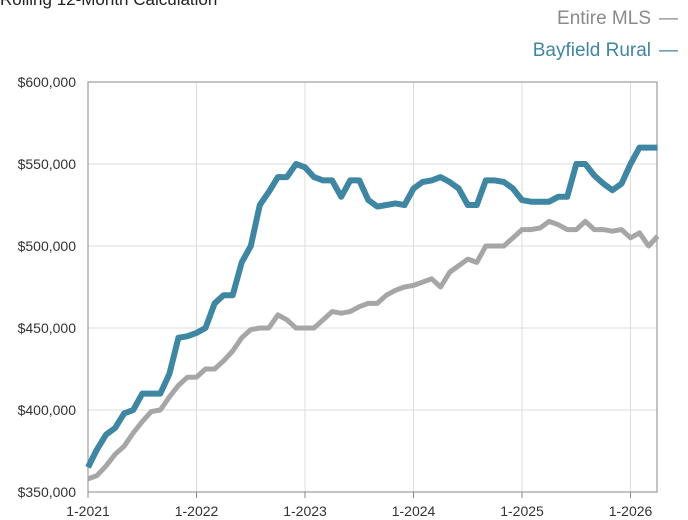 This screenshot has width=688, height=520. I want to click on legend-item-entire-mls: Entire MLS —, so click(617, 19).